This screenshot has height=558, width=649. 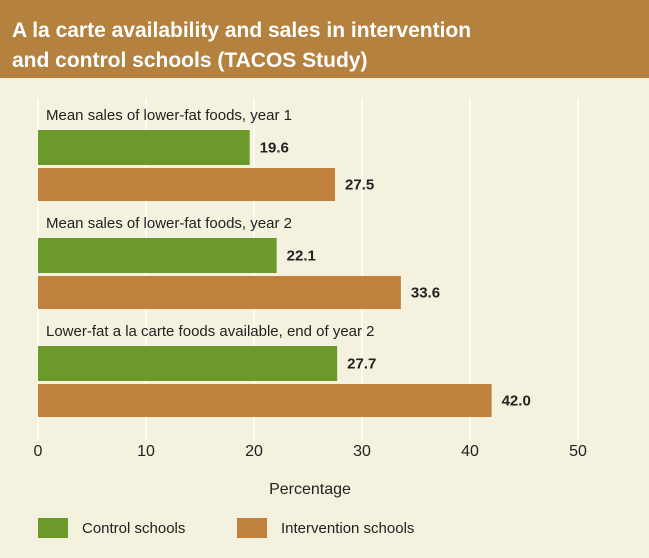 What do you see at coordinates (347, 528) in the screenshot?
I see `legend-label: Intervention schools` at bounding box center [347, 528].